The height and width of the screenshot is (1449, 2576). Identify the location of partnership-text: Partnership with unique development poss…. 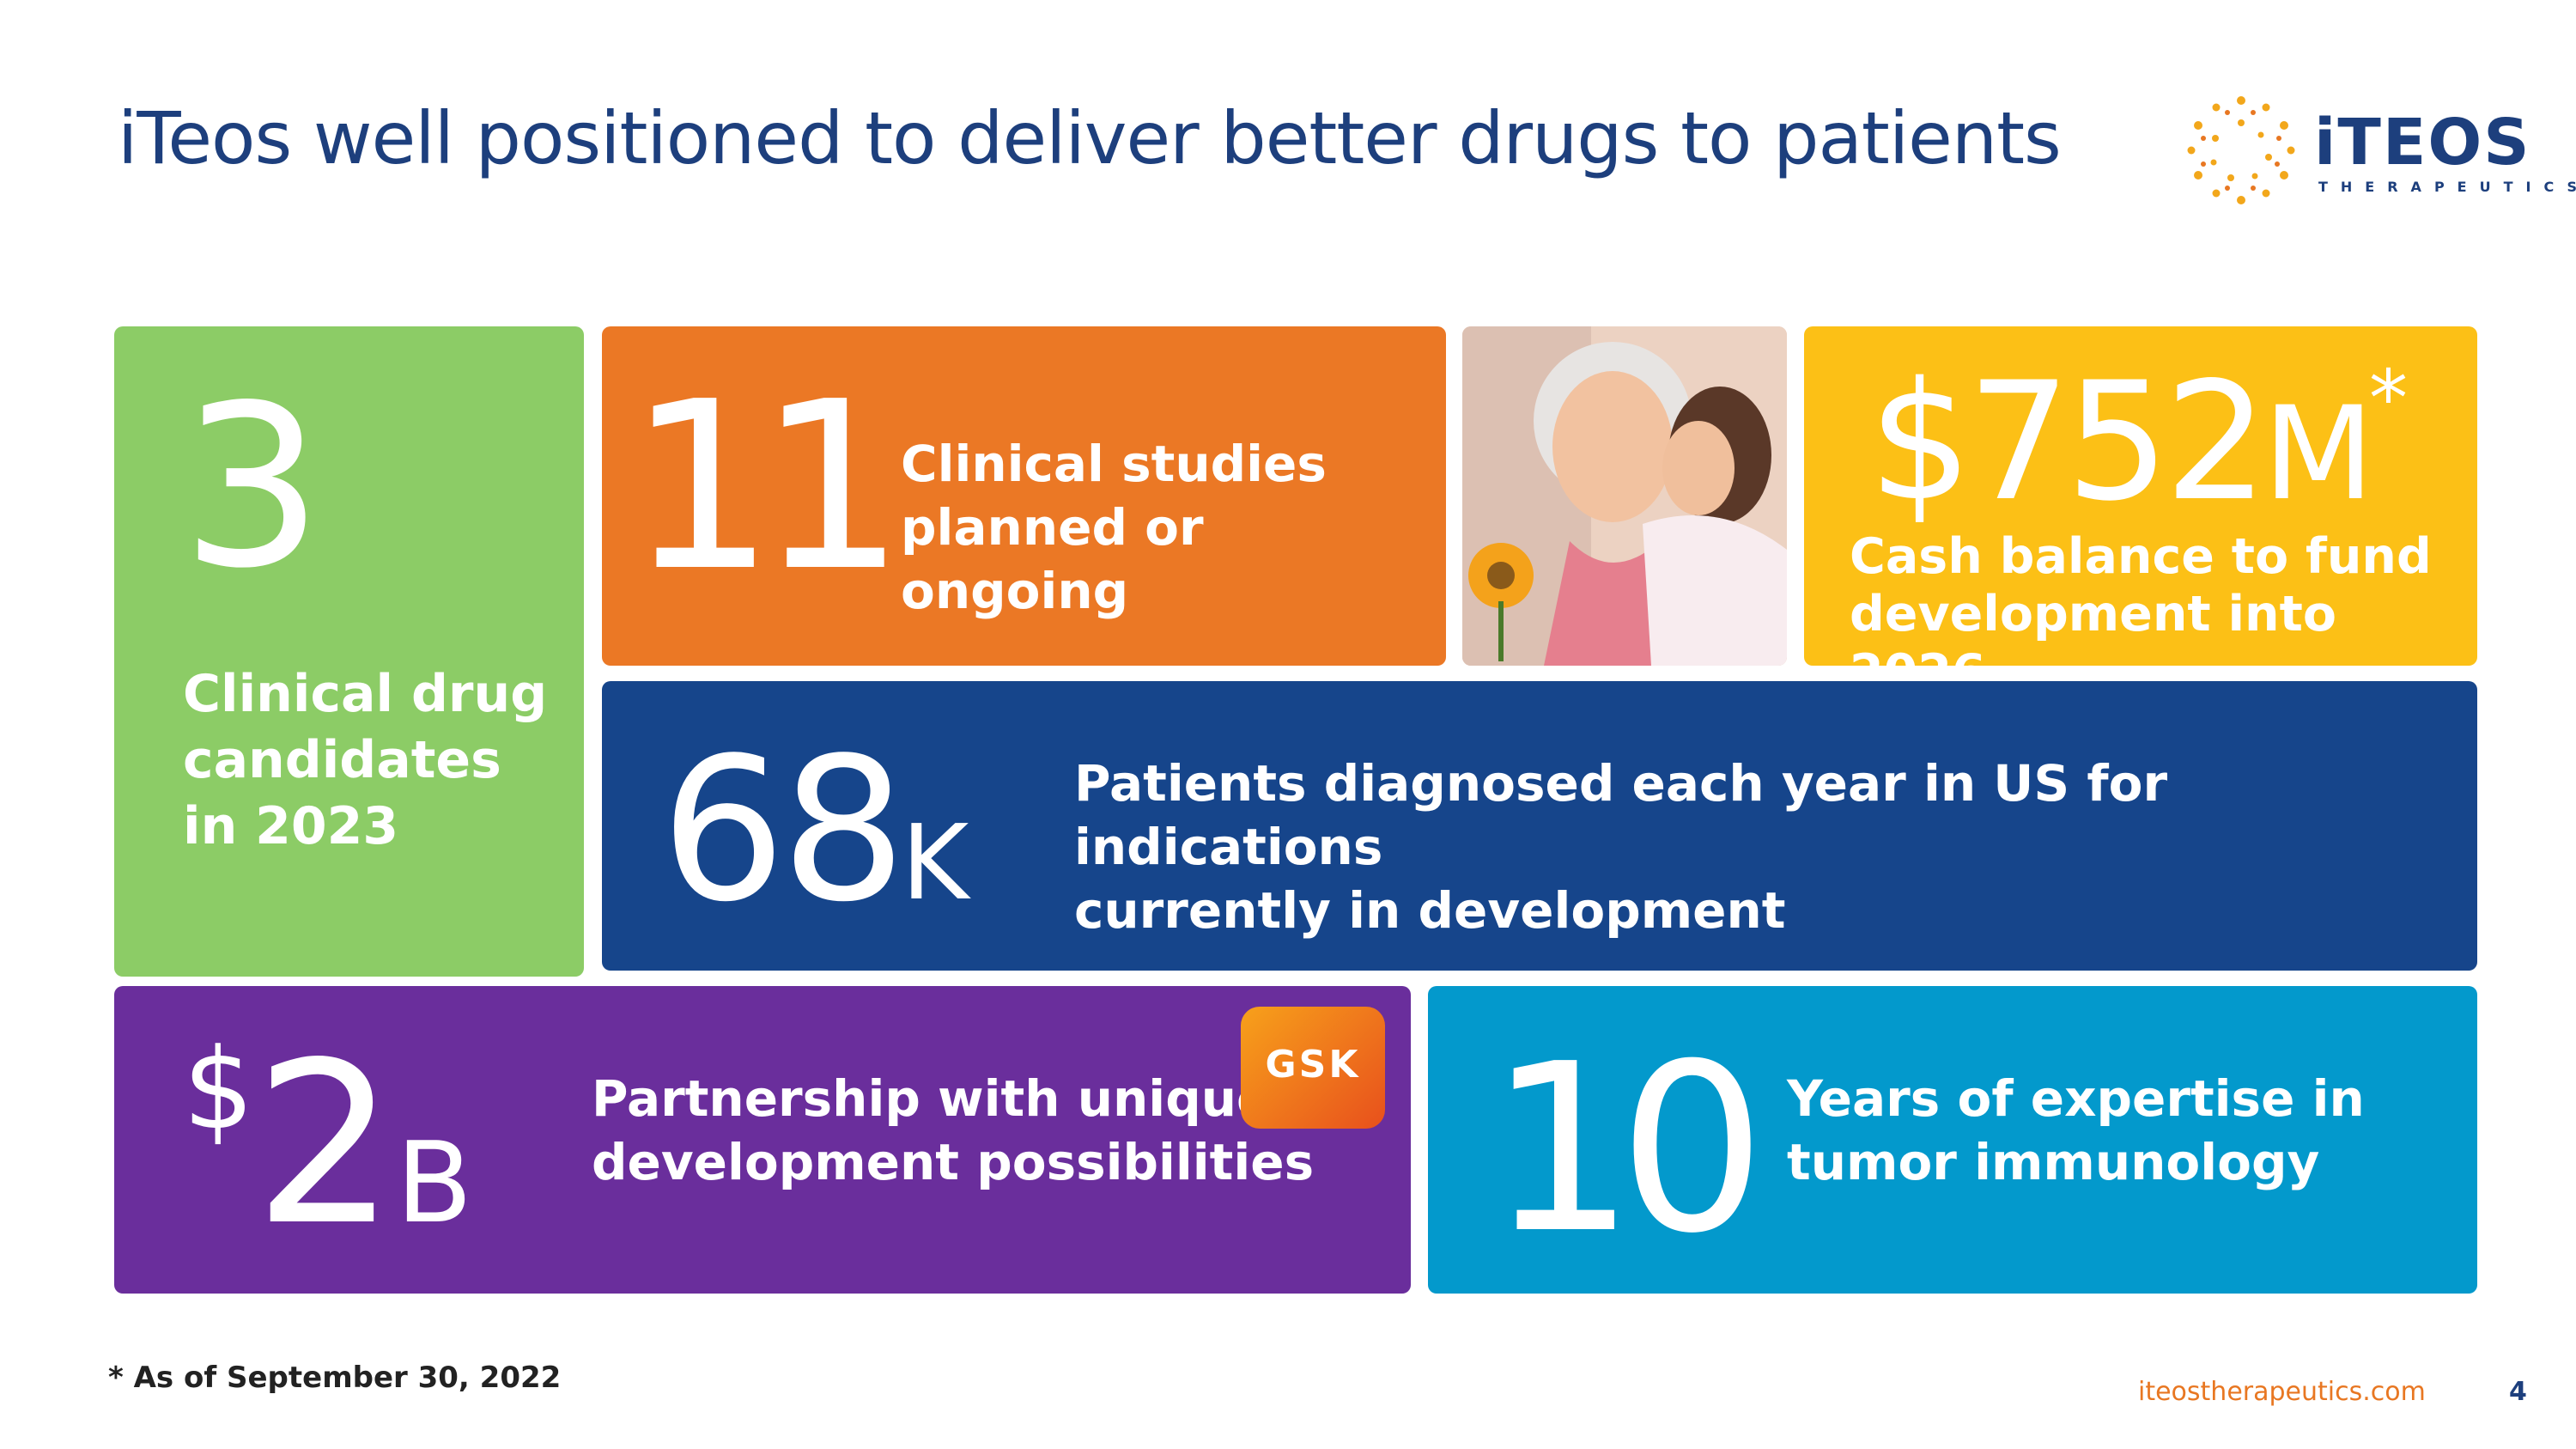
(954, 1130).